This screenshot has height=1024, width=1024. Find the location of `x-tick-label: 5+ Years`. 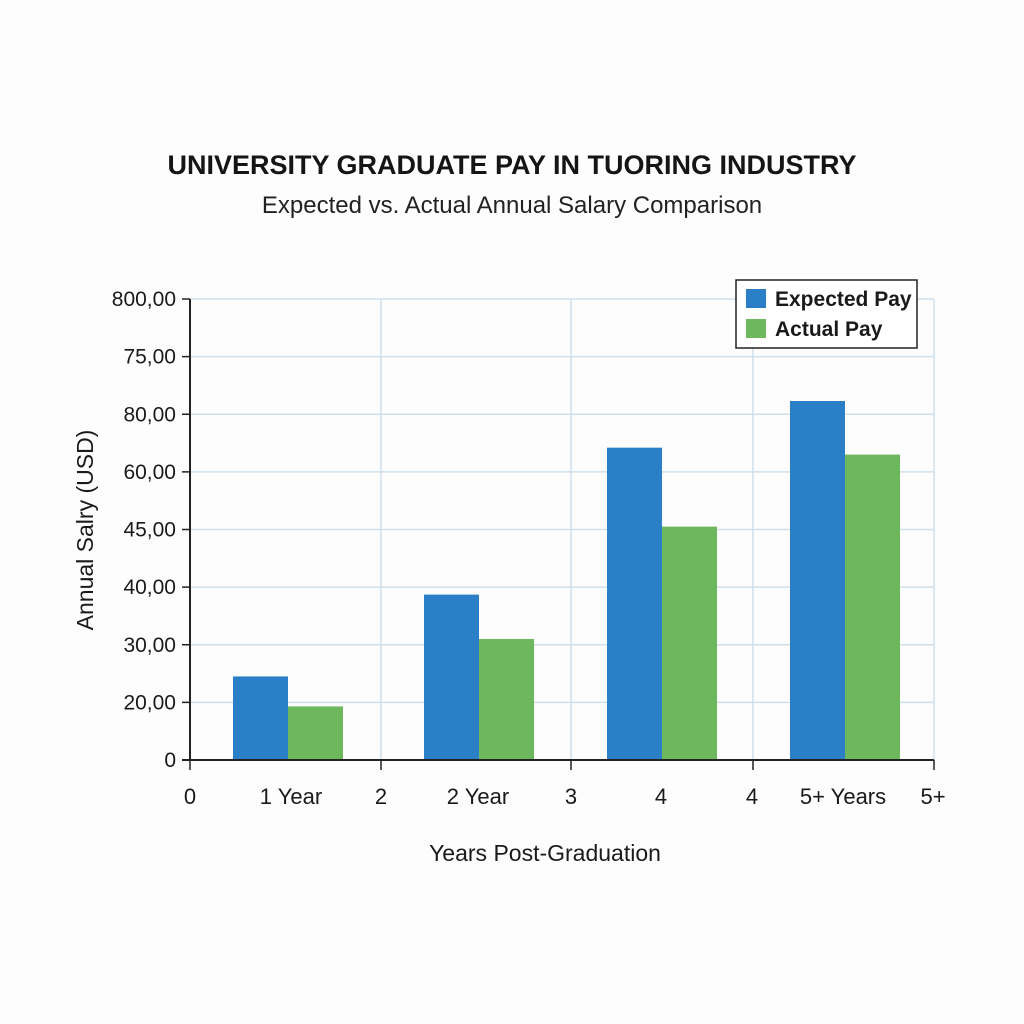

x-tick-label: 5+ Years is located at coordinates (843, 796).